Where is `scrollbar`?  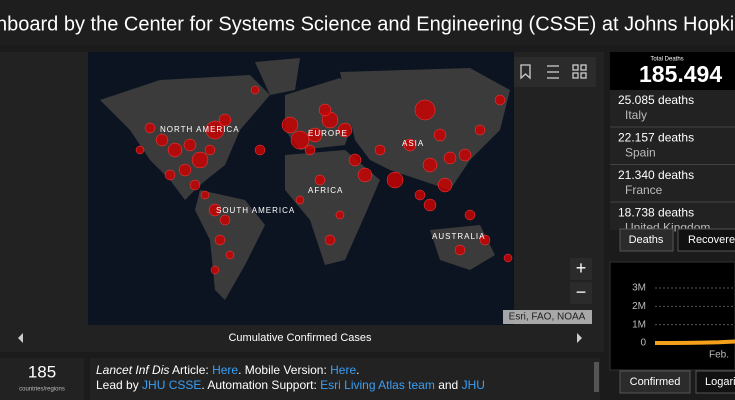
scrollbar is located at coordinates (596, 377).